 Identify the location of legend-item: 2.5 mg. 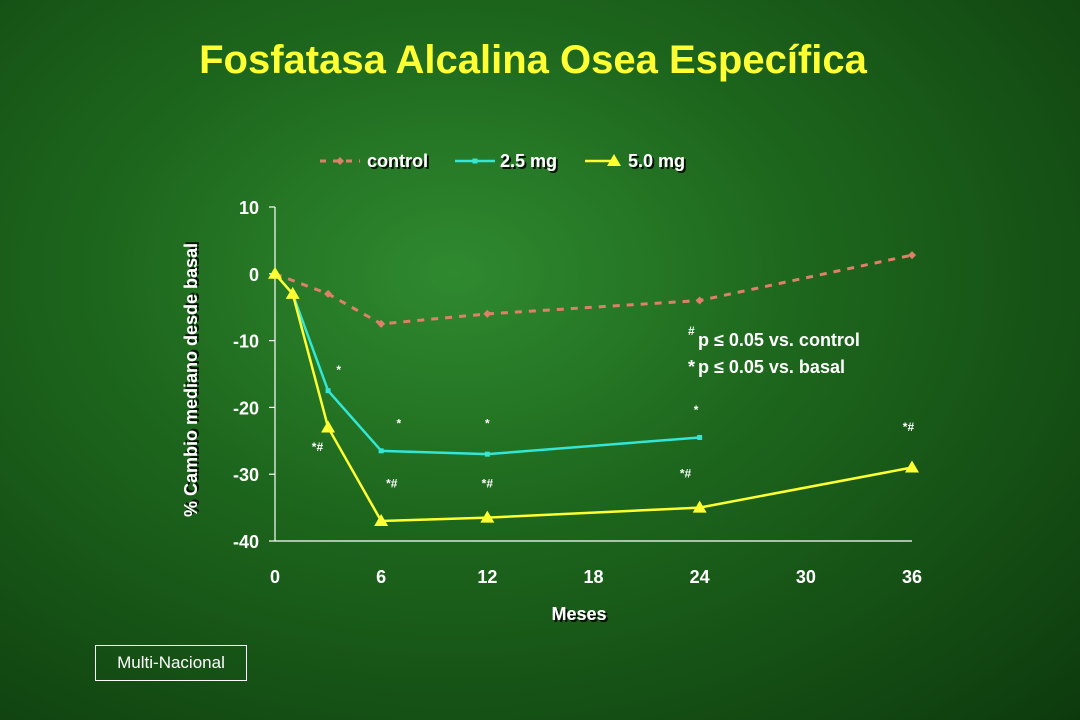
(506, 161).